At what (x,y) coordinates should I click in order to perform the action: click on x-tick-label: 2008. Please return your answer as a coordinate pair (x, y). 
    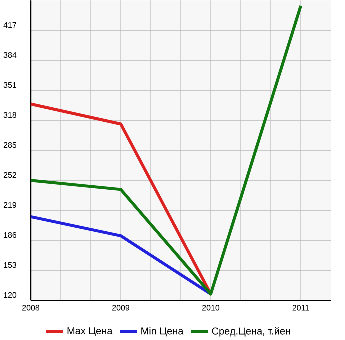
    Looking at the image, I should click on (31, 308).